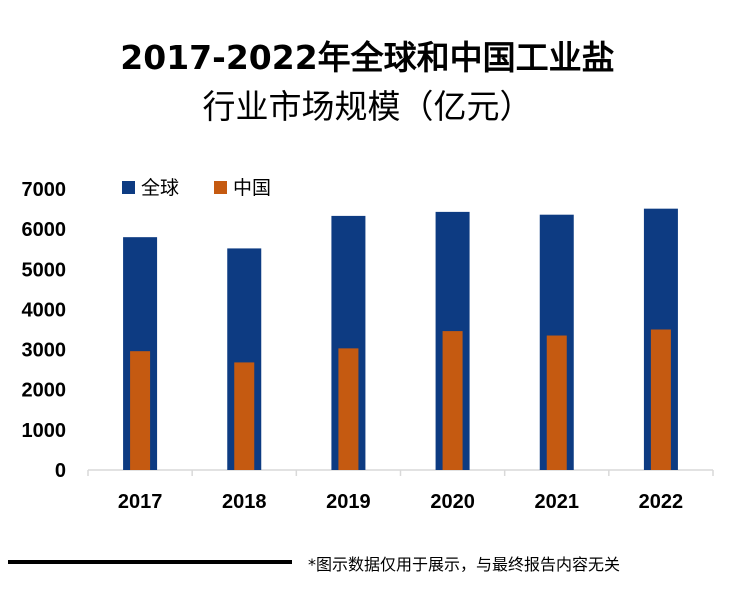 This screenshot has width=735, height=613. Describe the element at coordinates (244, 502) in the screenshot. I see `x-tick-label: 2018` at that location.